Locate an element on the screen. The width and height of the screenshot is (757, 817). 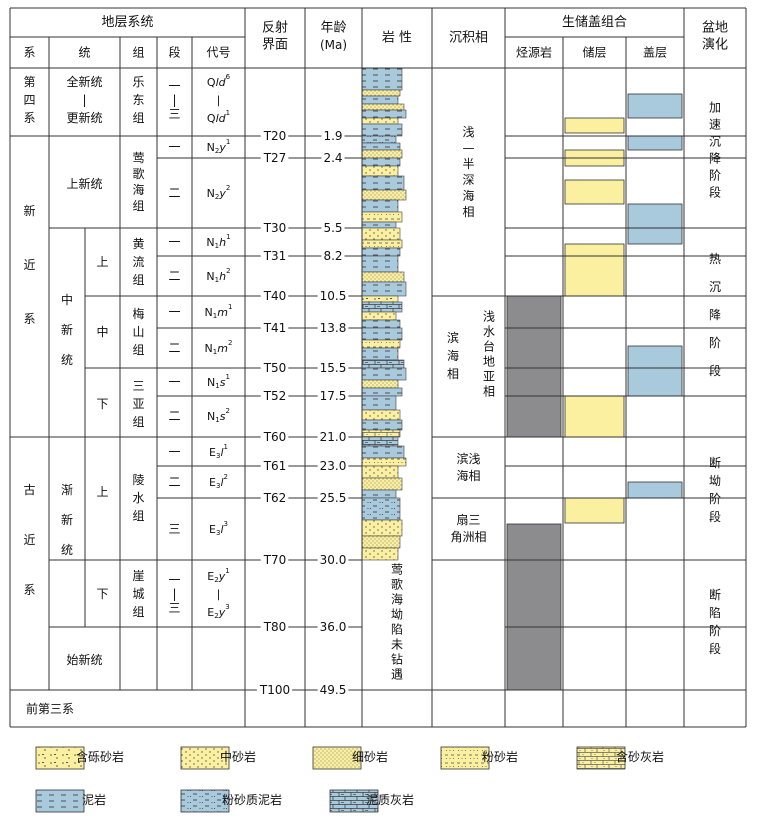
legend-swatch-fine-sandstone is located at coordinates (337, 758).